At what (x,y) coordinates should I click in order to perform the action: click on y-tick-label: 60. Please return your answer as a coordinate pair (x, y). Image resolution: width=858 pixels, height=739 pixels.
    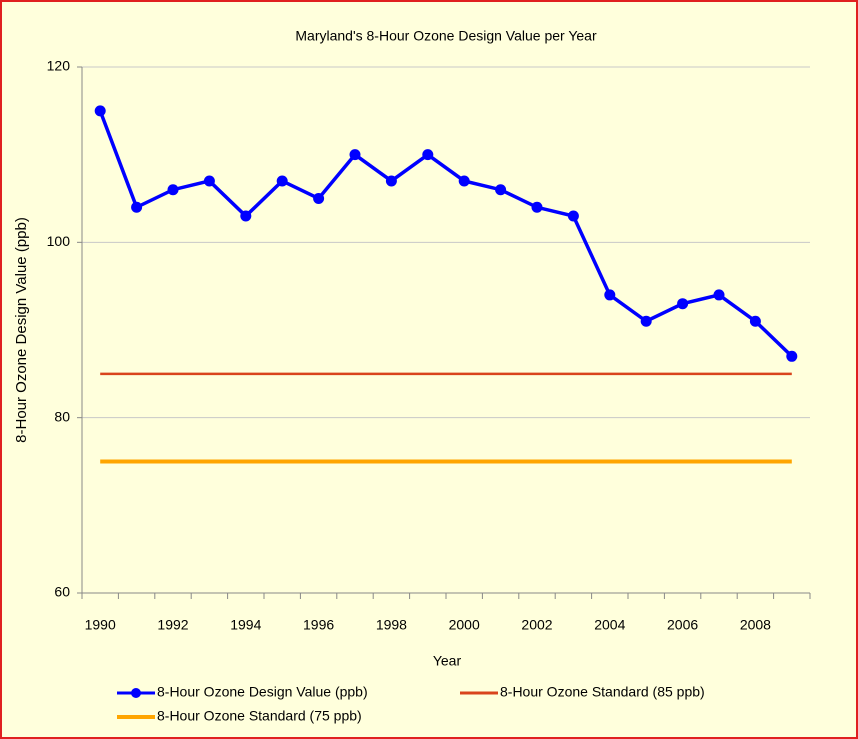
    Looking at the image, I should click on (62, 592).